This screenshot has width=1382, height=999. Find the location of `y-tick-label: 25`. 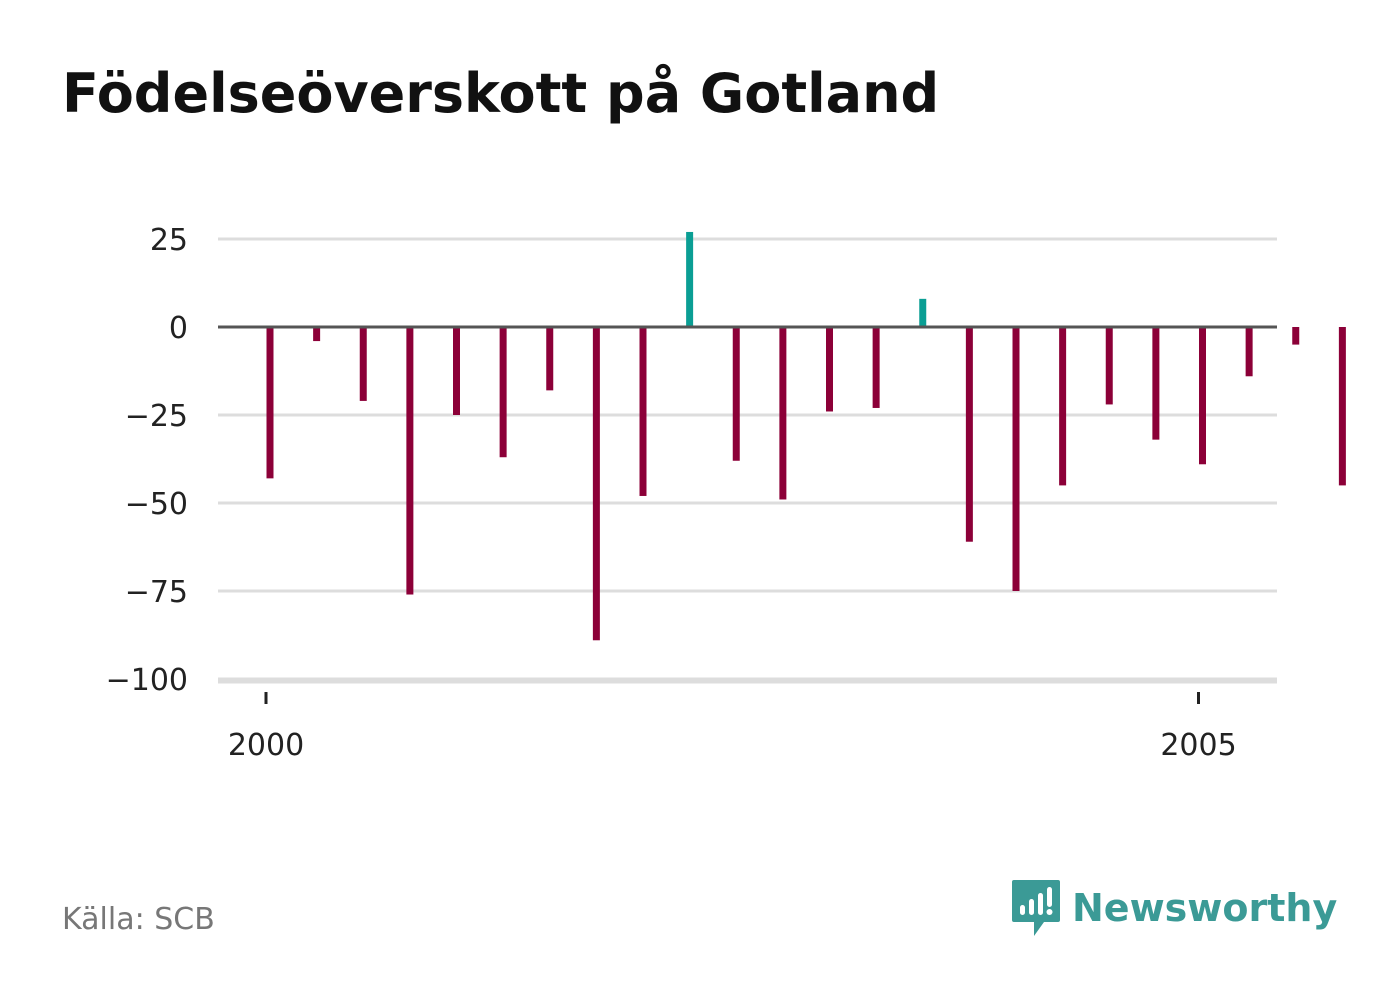

y-tick-label: 25 is located at coordinates (169, 240).